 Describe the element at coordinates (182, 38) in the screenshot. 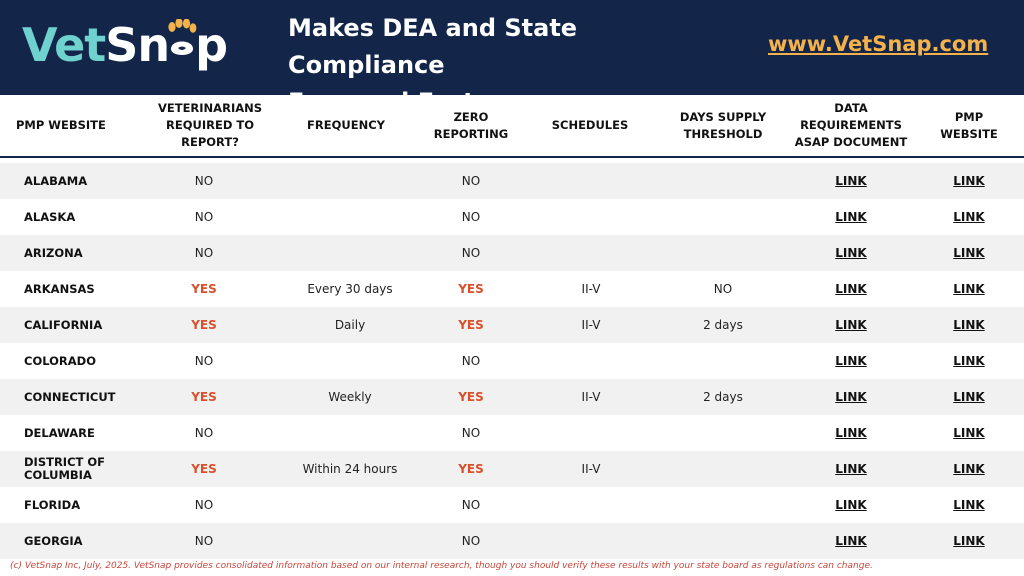

I see `paw-icon` at that location.